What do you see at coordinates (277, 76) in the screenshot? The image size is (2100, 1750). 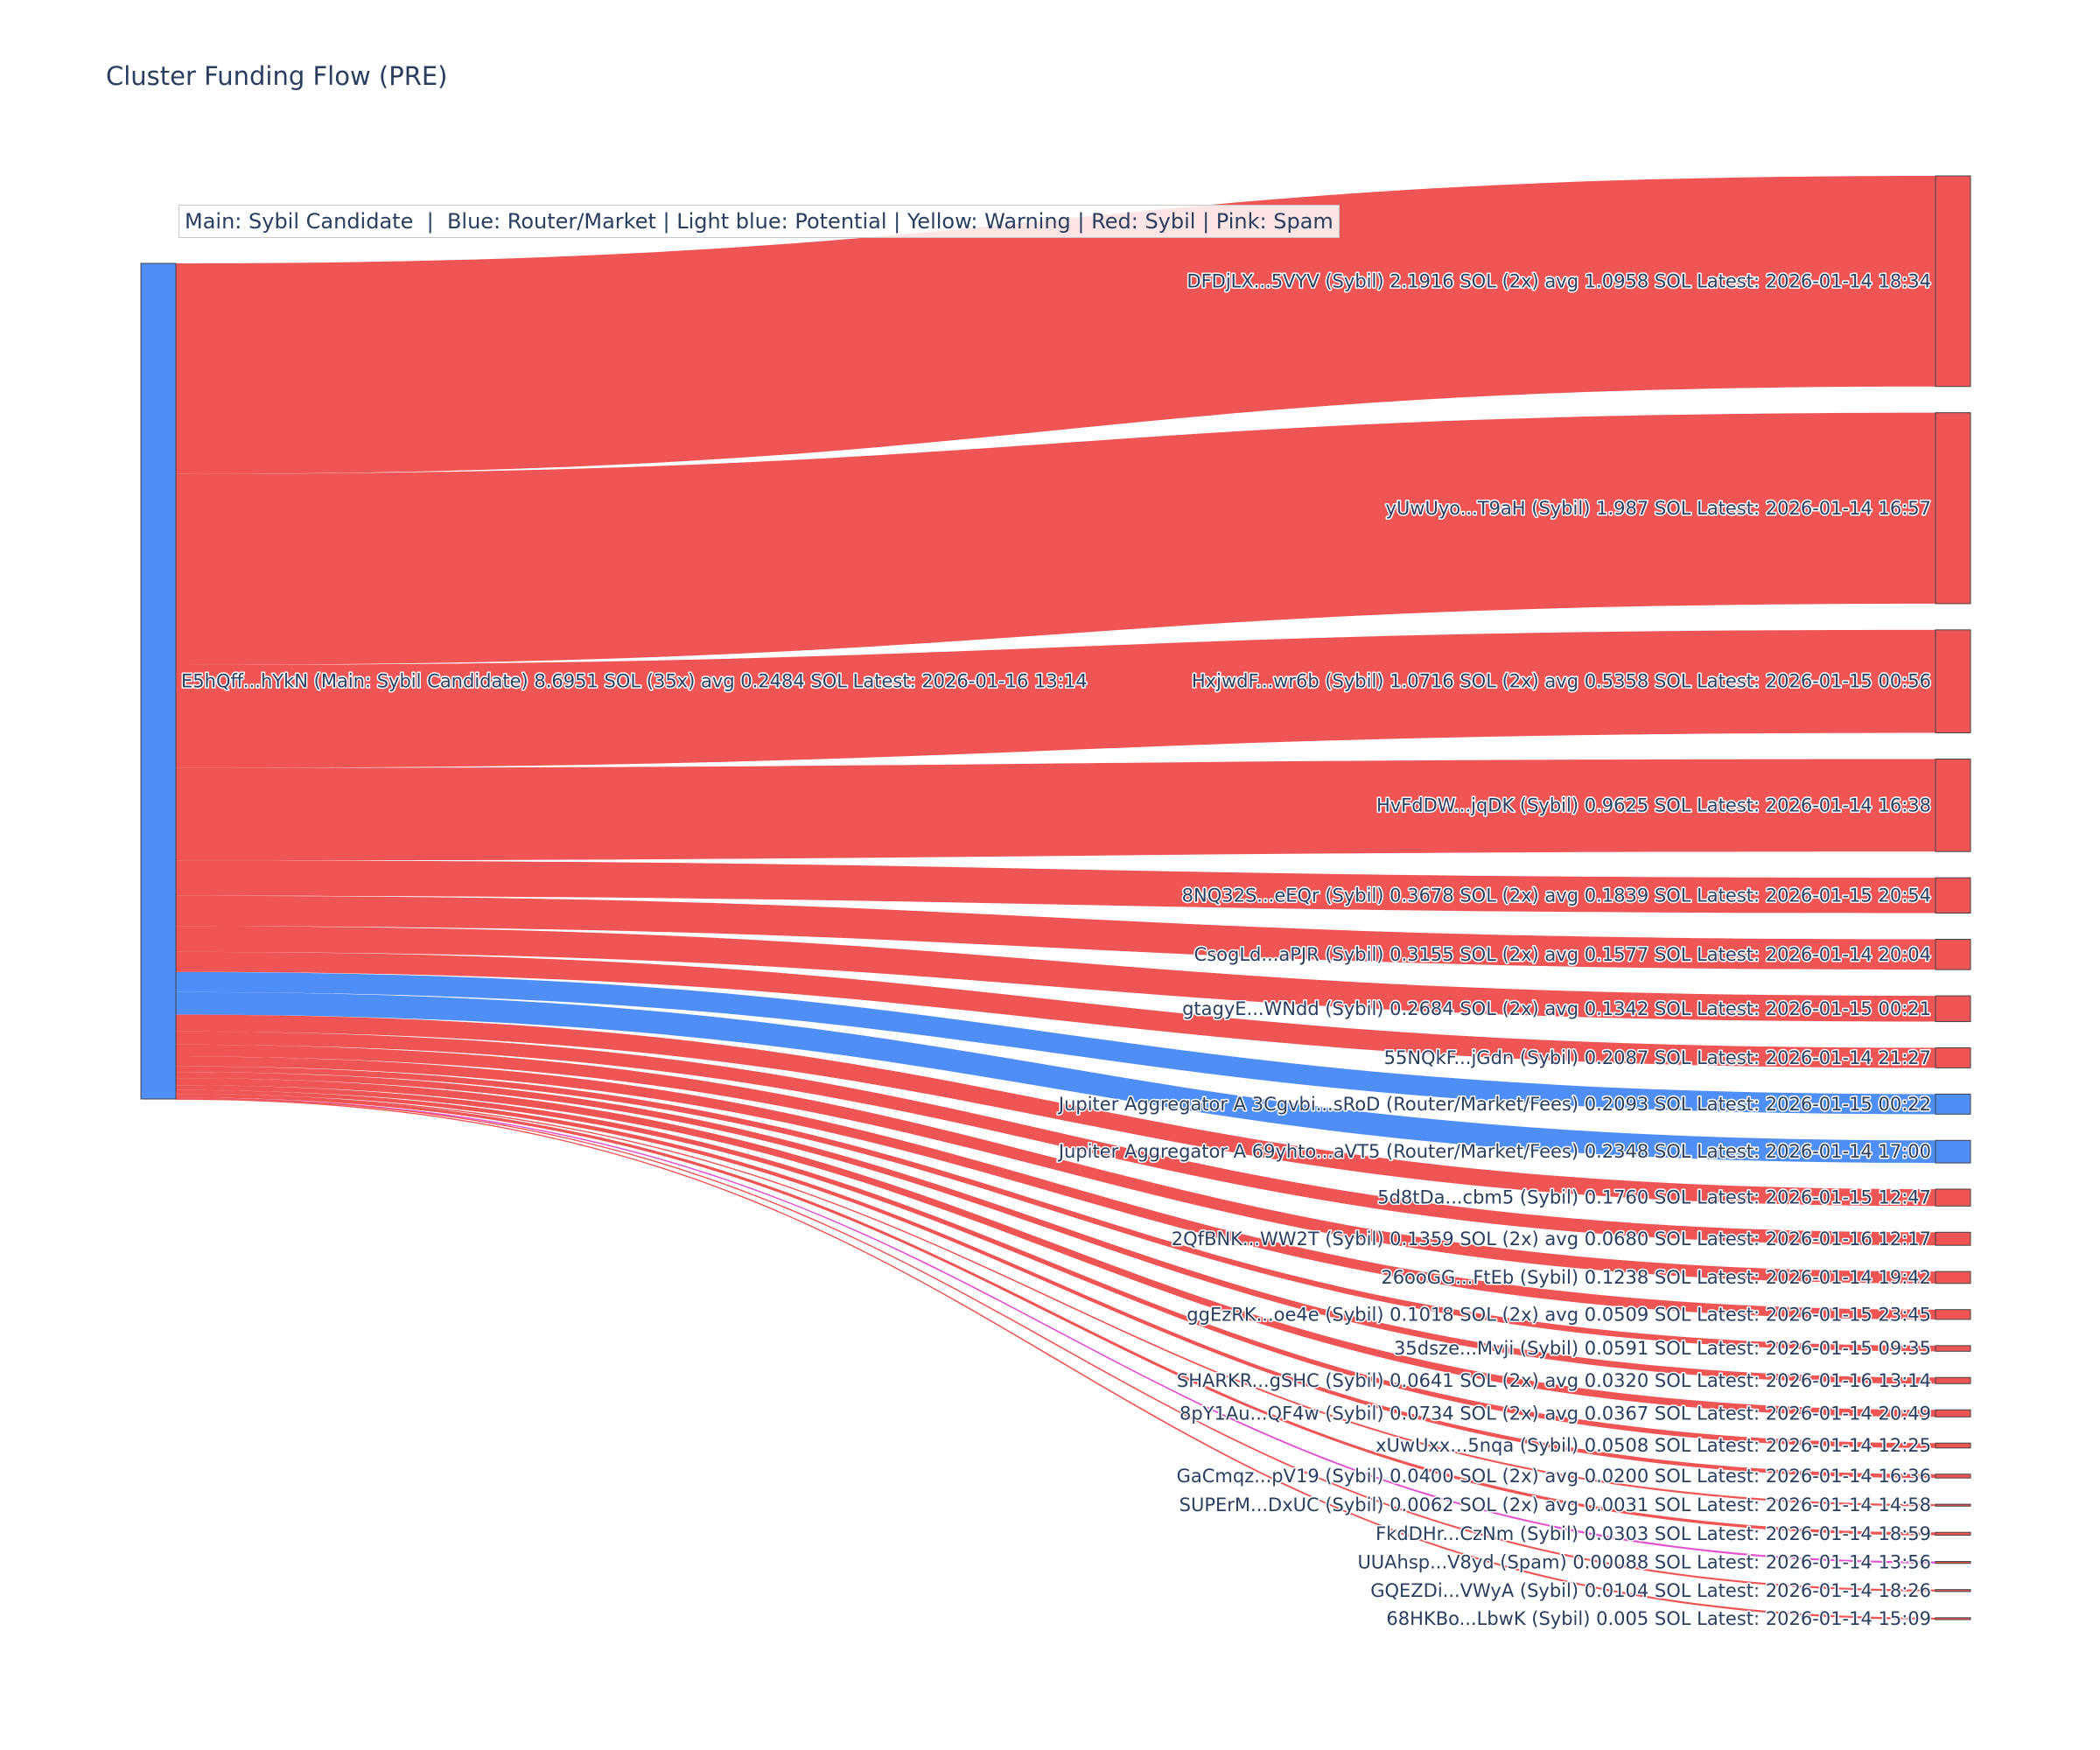 I see `chart-title: Cluster Funding Flow (PRE)` at bounding box center [277, 76].